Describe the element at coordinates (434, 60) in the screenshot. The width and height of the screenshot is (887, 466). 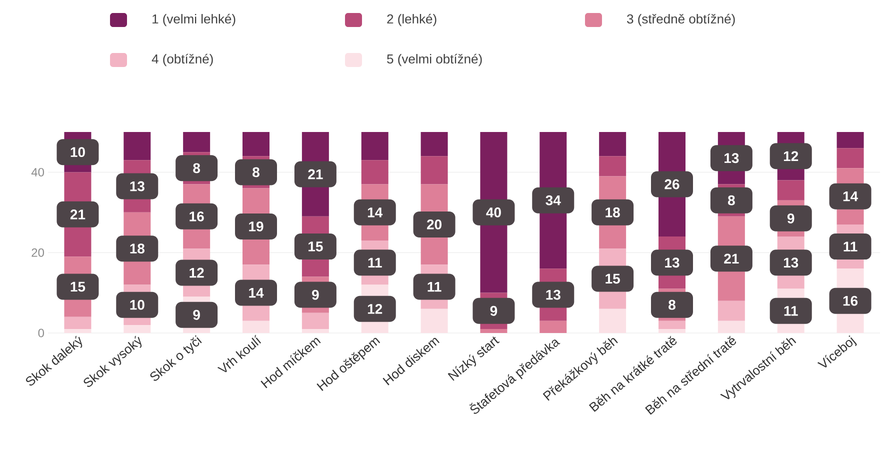
I see `legend-label: 5 (velmi obtížné)` at that location.